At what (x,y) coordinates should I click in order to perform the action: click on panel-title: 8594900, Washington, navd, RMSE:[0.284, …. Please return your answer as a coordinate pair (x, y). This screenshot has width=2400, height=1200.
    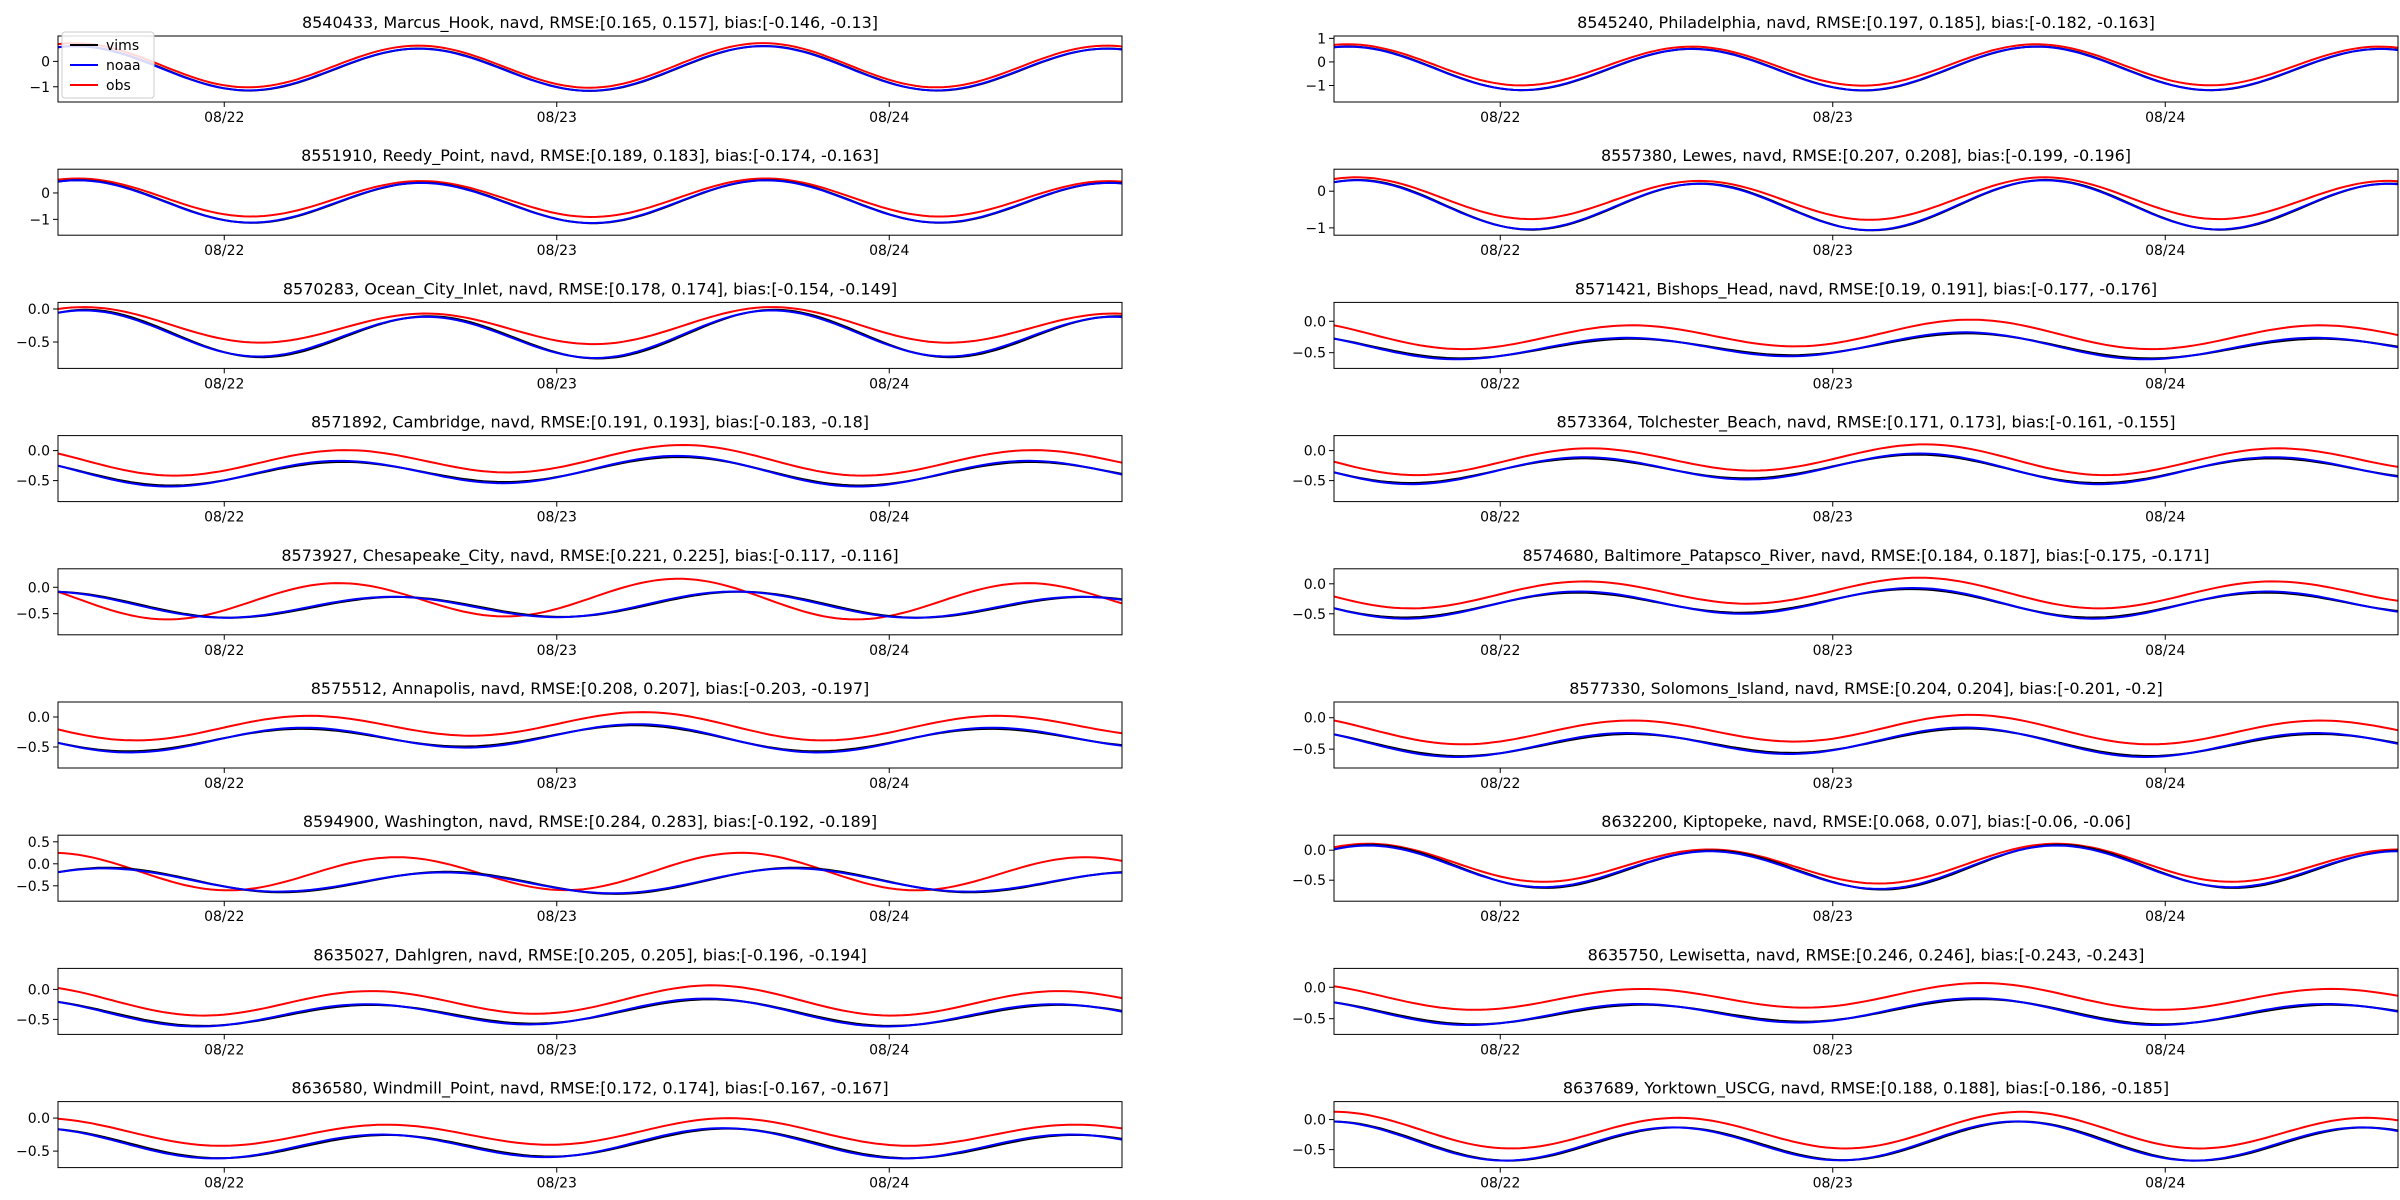
    Looking at the image, I should click on (590, 821).